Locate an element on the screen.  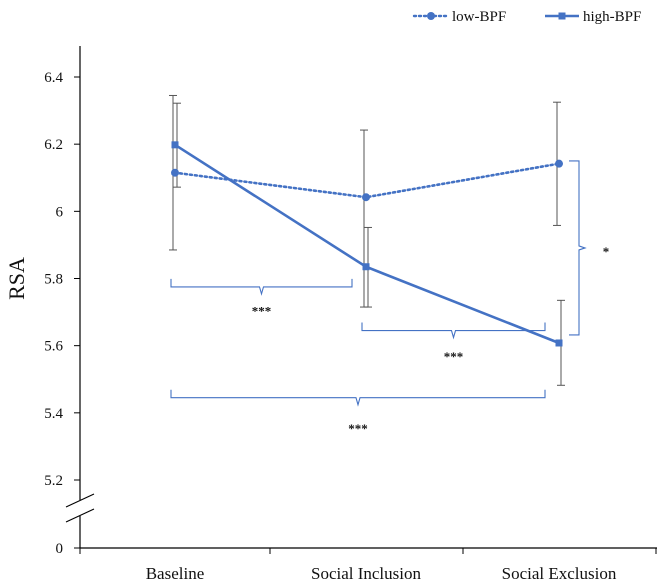
y-tick-label: 5.8 is located at coordinates (53, 280).